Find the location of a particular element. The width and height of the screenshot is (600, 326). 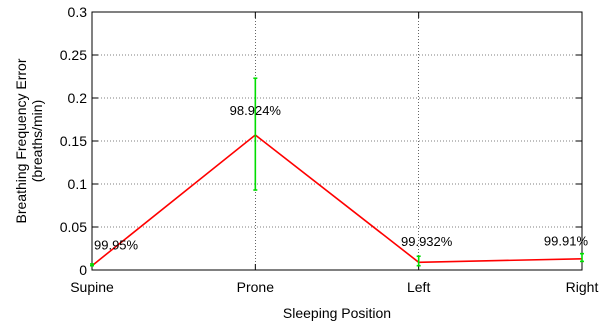

y-tick-label: 0.2 is located at coordinates (78, 98).